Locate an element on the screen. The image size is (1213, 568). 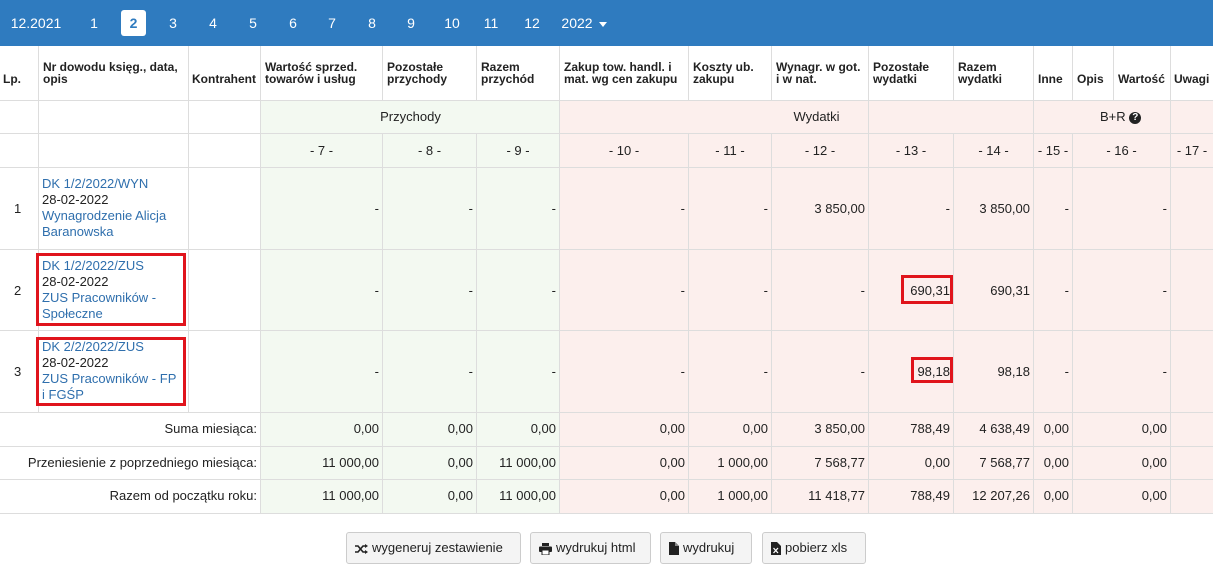
month-tab-7: 7 is located at coordinates (332, 23).